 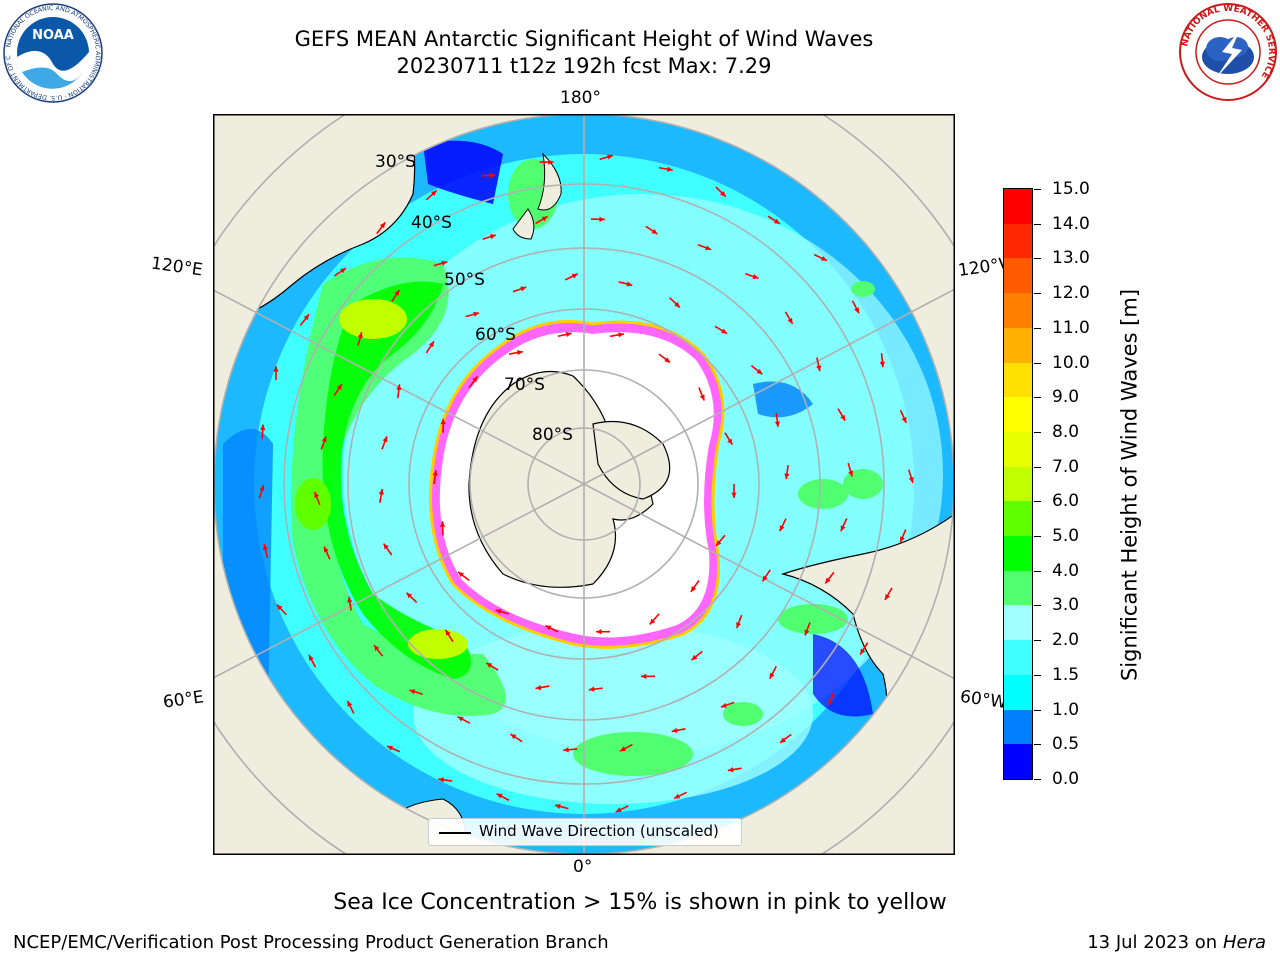 I want to click on colorbar-tick-label: 10.0, so click(x=1071, y=362).